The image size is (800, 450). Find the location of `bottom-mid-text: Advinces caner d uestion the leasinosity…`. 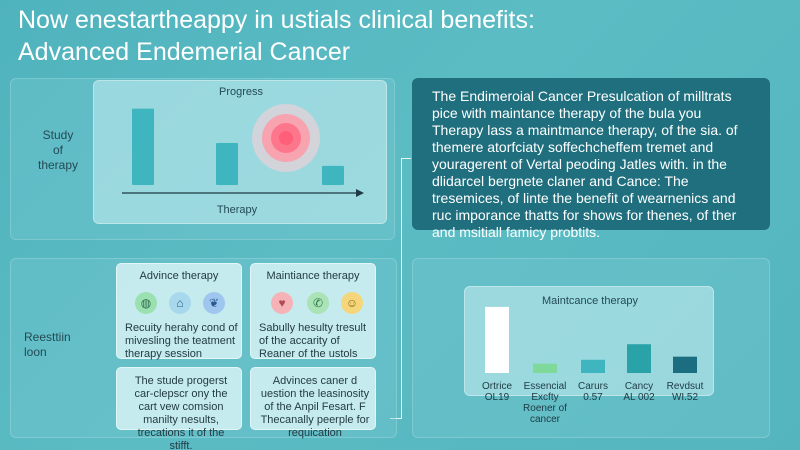

bottom-mid-text: Advinces caner d uestion the leasinosity… is located at coordinates (315, 407).